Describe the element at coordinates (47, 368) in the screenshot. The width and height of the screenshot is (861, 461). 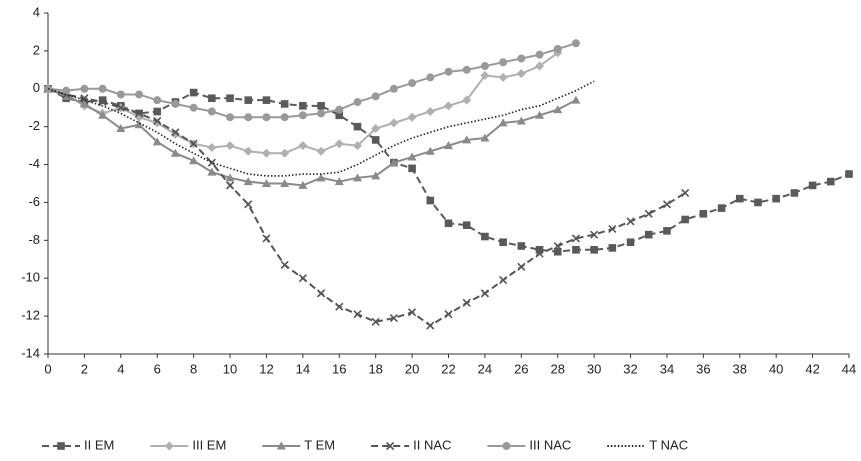
I see `x-tick-label: 0` at that location.